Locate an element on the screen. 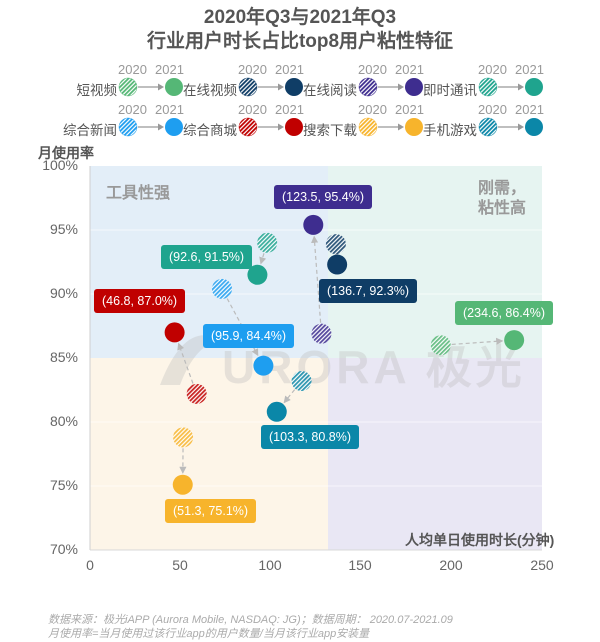 The width and height of the screenshot is (600, 642). quadrant-bottom-right is located at coordinates (435, 454).